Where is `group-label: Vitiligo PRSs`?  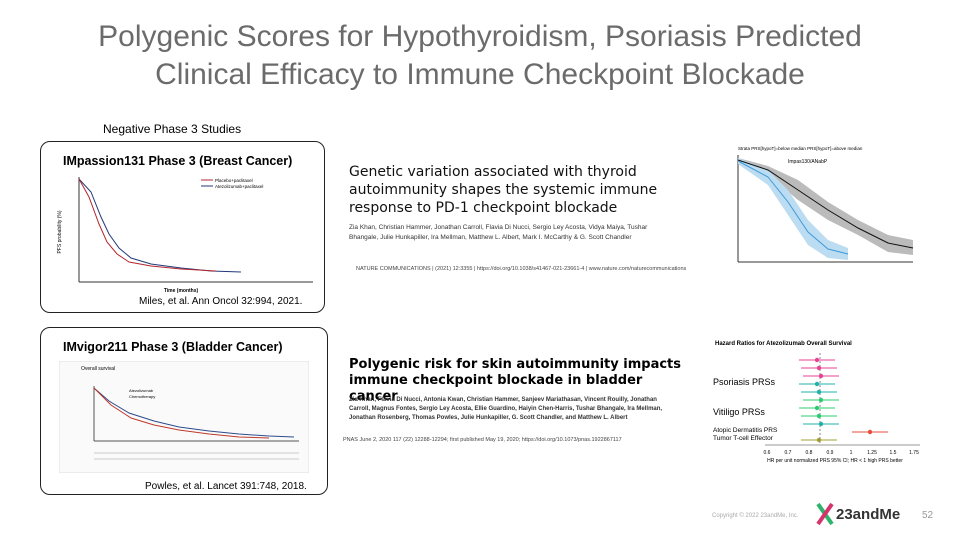
group-label: Vitiligo PRSs is located at coordinates (739, 412).